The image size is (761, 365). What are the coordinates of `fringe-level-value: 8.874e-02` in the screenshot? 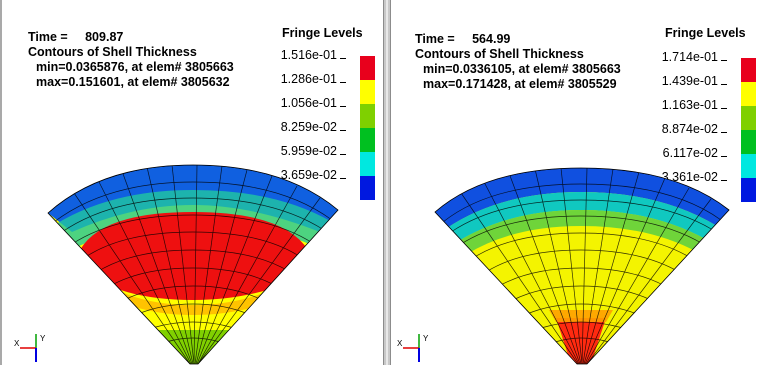 It's located at (690, 129).